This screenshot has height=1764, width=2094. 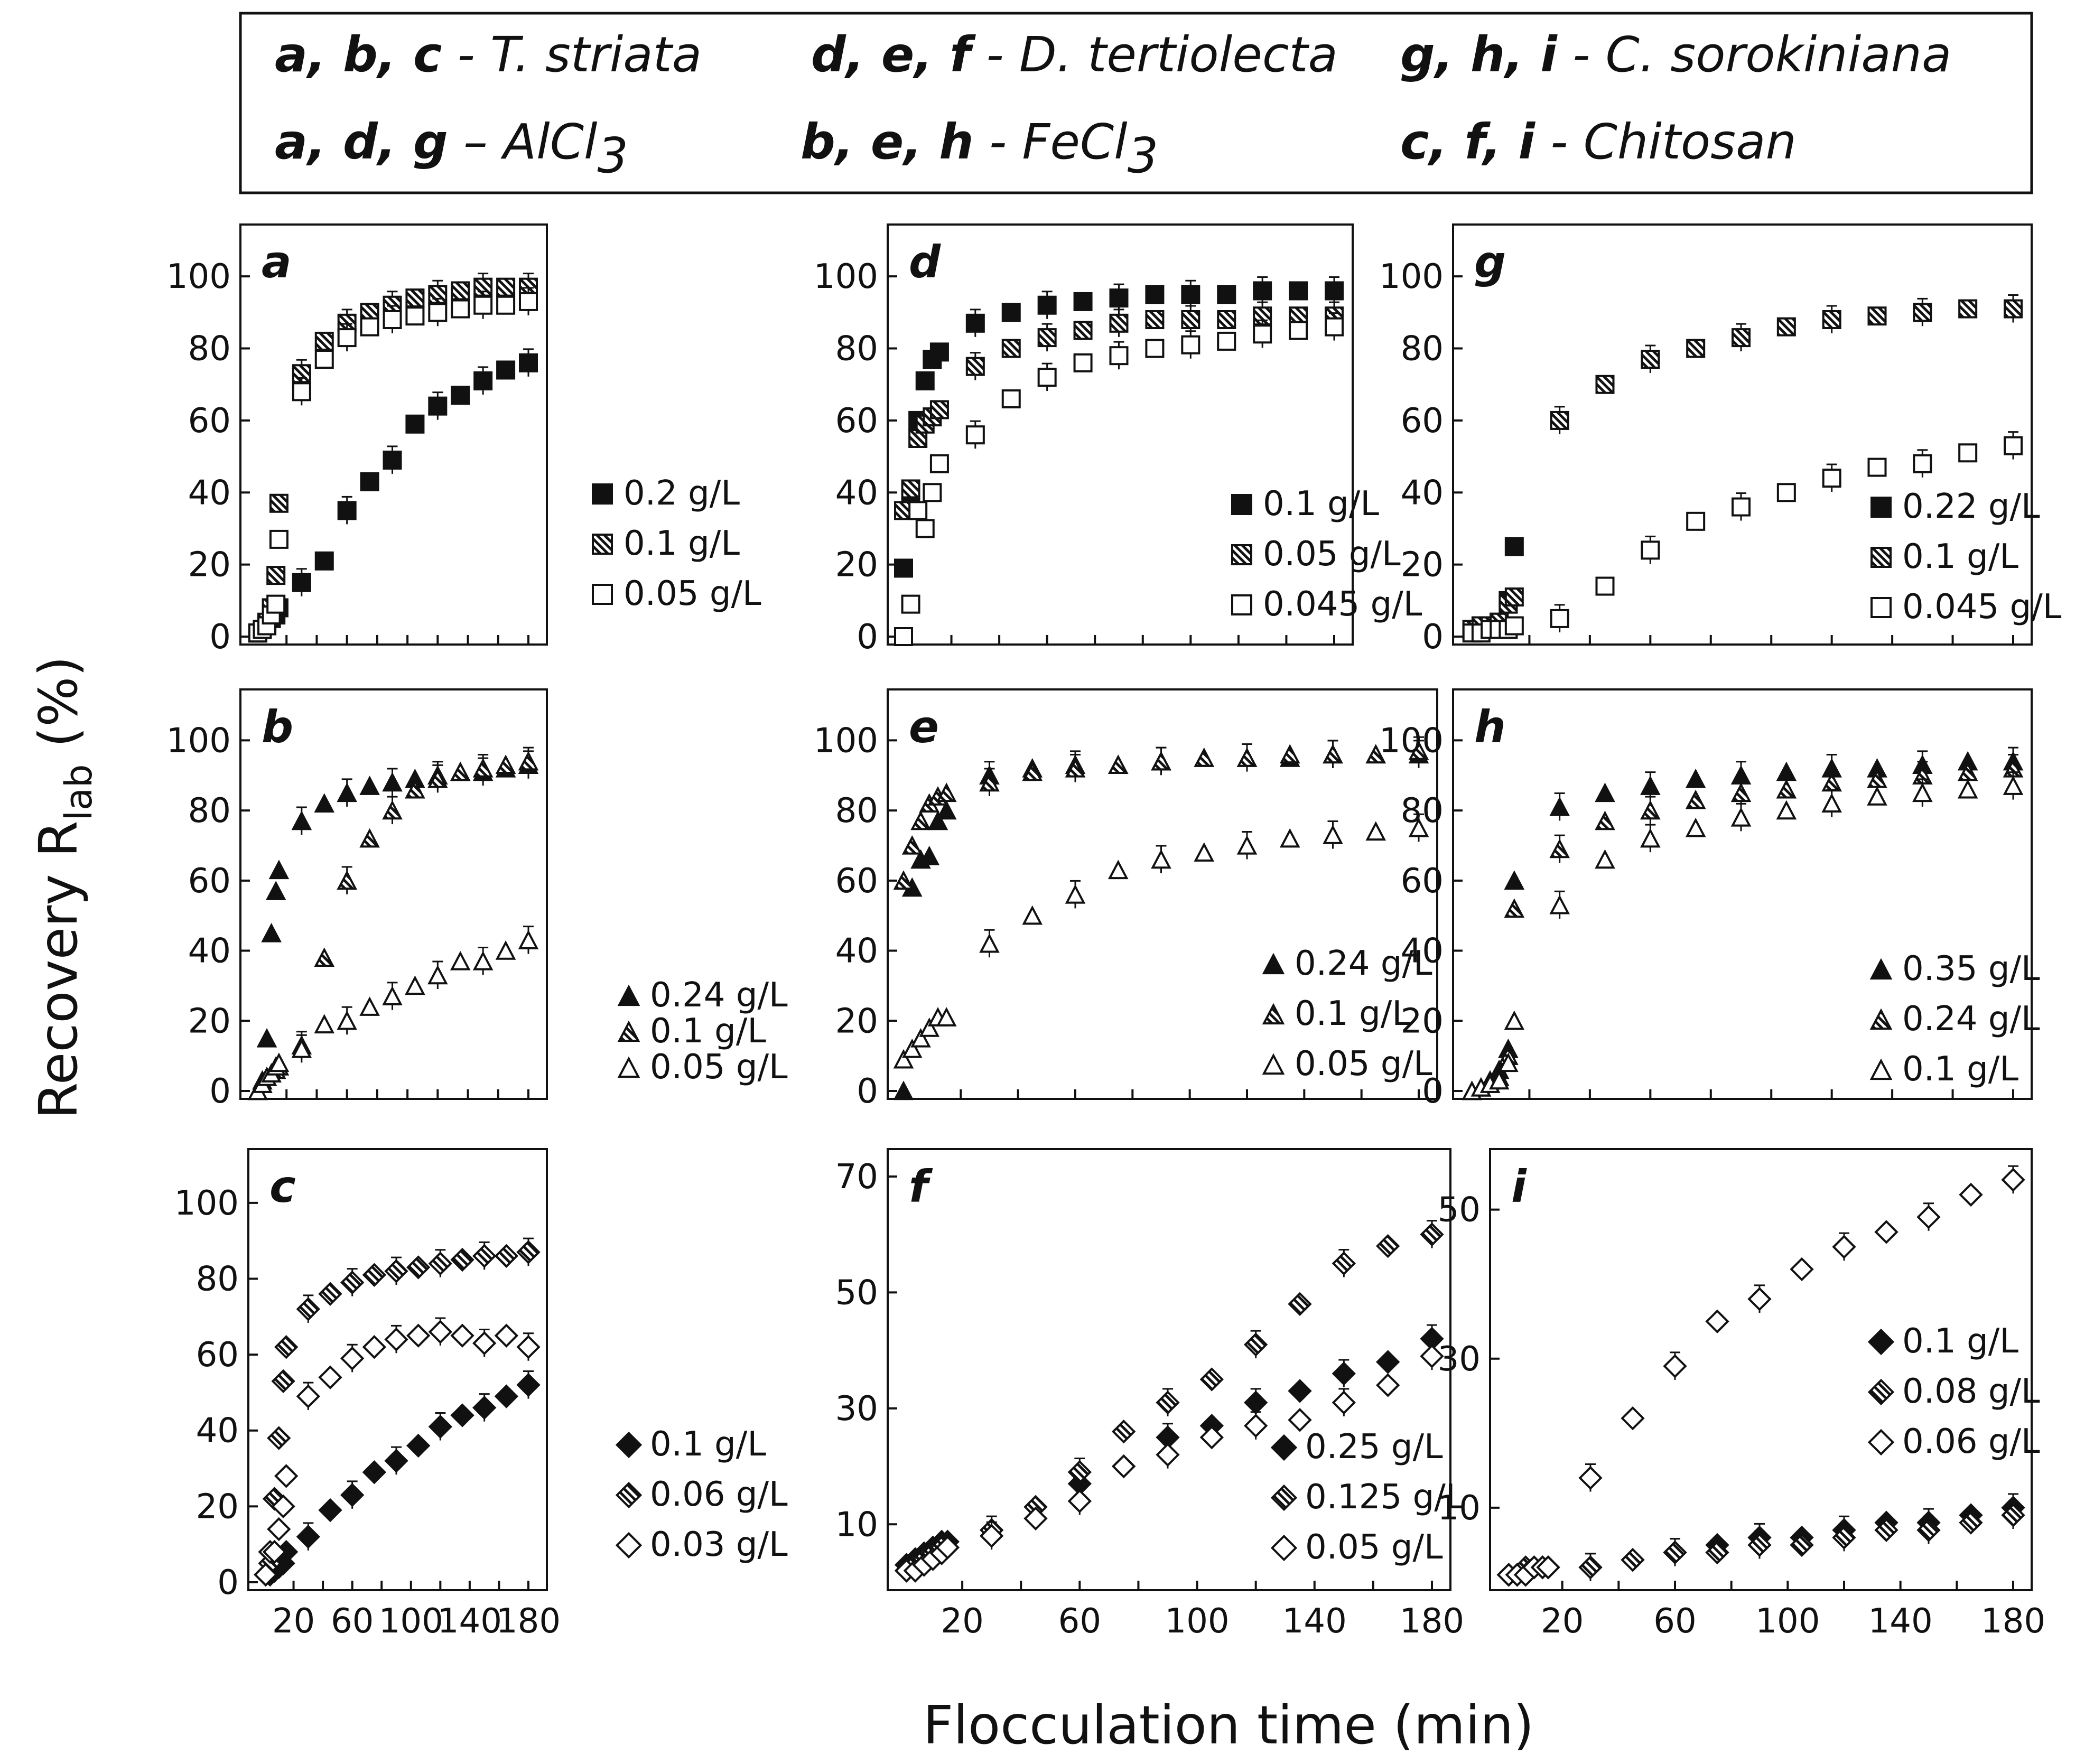 What do you see at coordinates (199, 276) in the screenshot?
I see `y-tick-label-a: 100` at bounding box center [199, 276].